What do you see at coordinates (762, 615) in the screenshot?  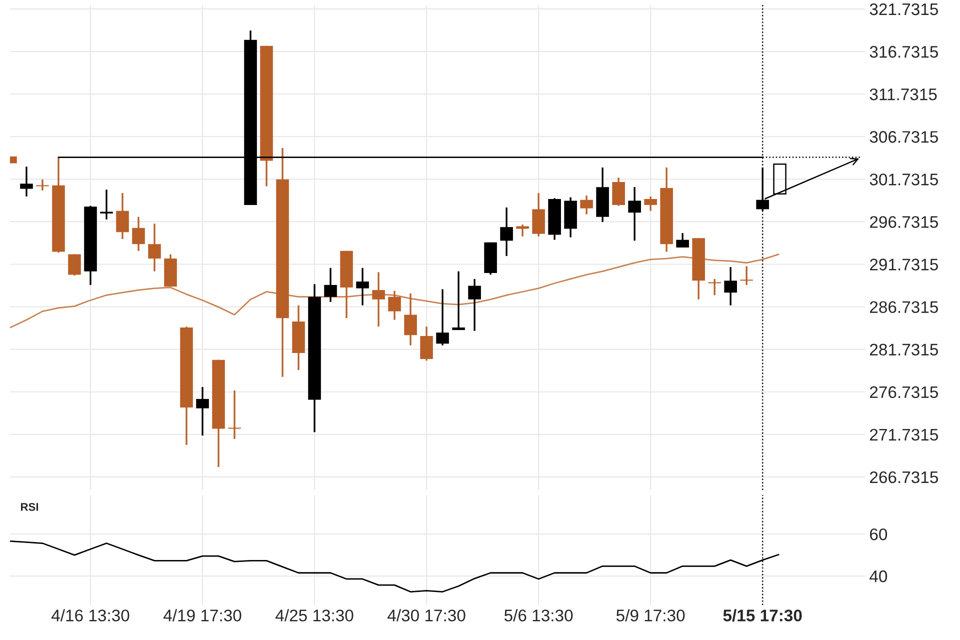 I see `x-tick-label: 5/15 17:30` at bounding box center [762, 615].